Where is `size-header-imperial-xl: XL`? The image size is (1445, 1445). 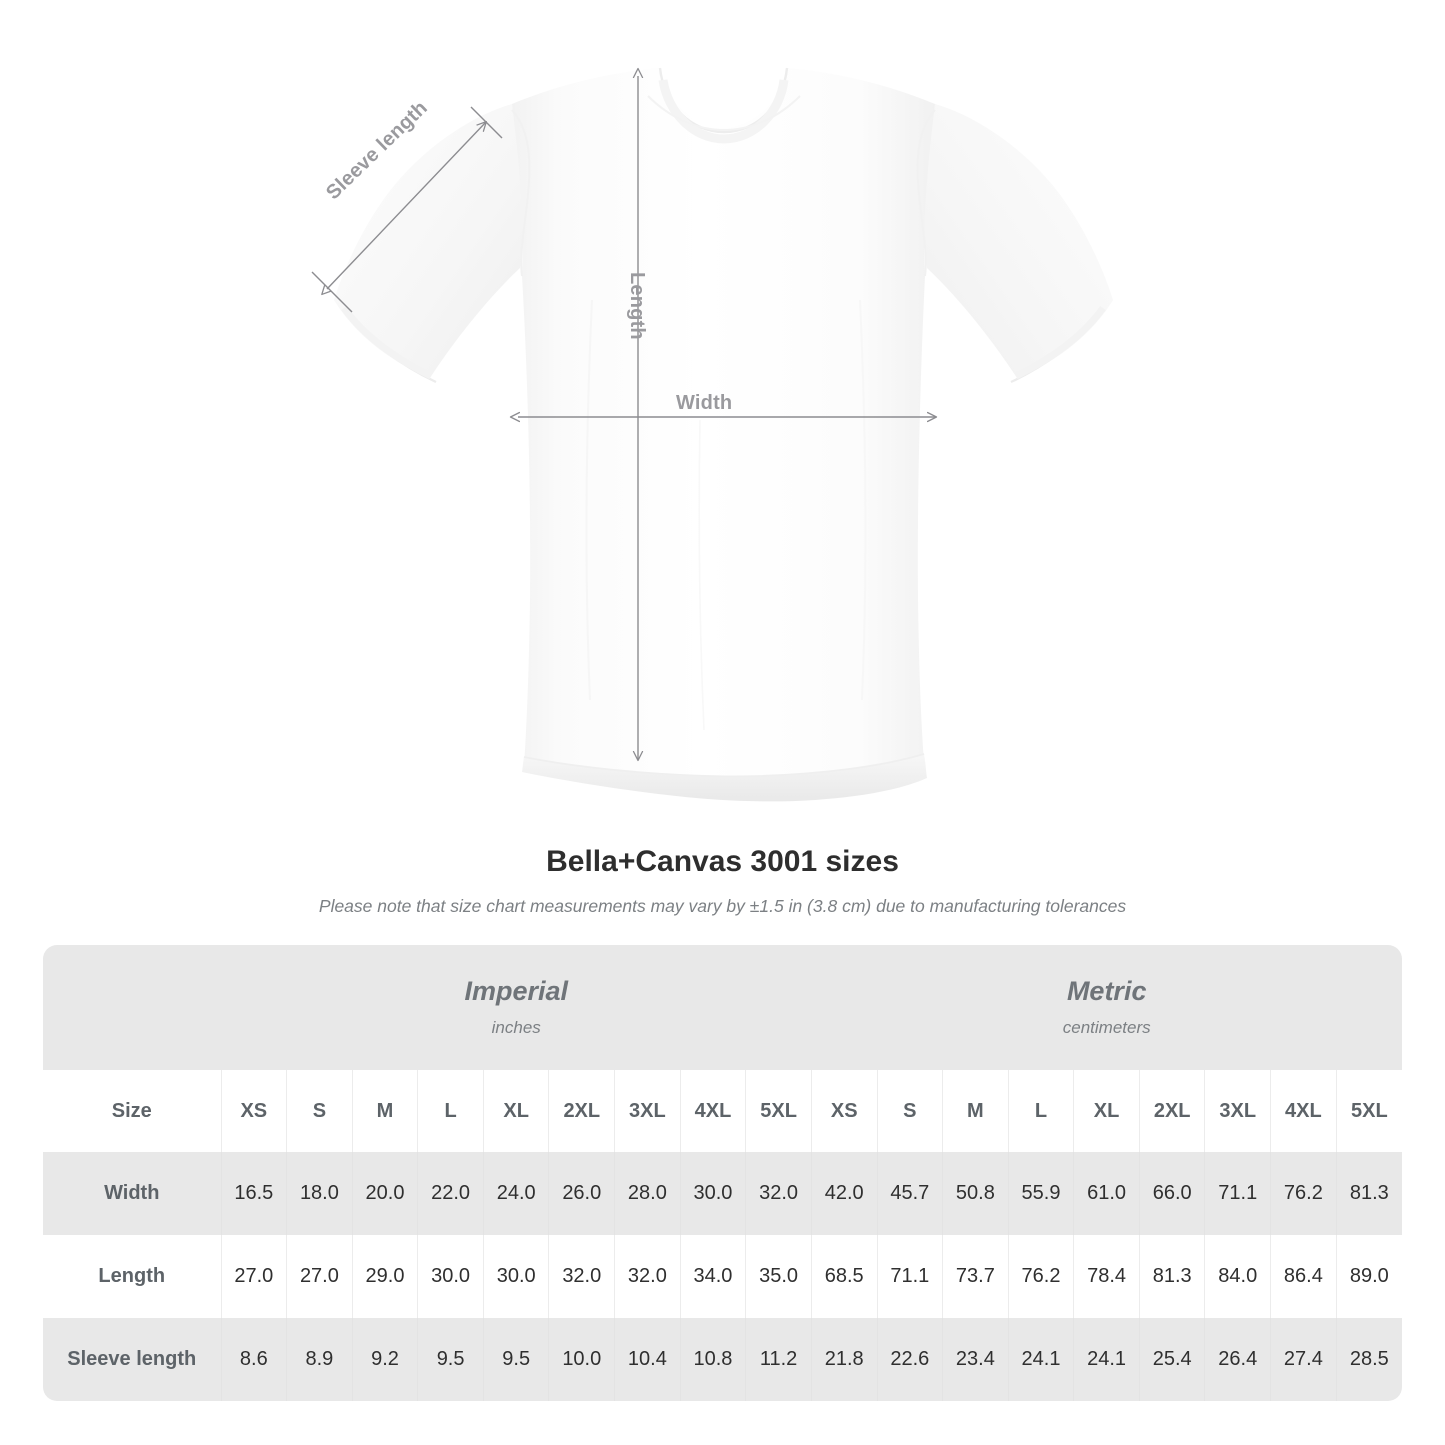 size-header-imperial-xl: XL is located at coordinates (515, 1111).